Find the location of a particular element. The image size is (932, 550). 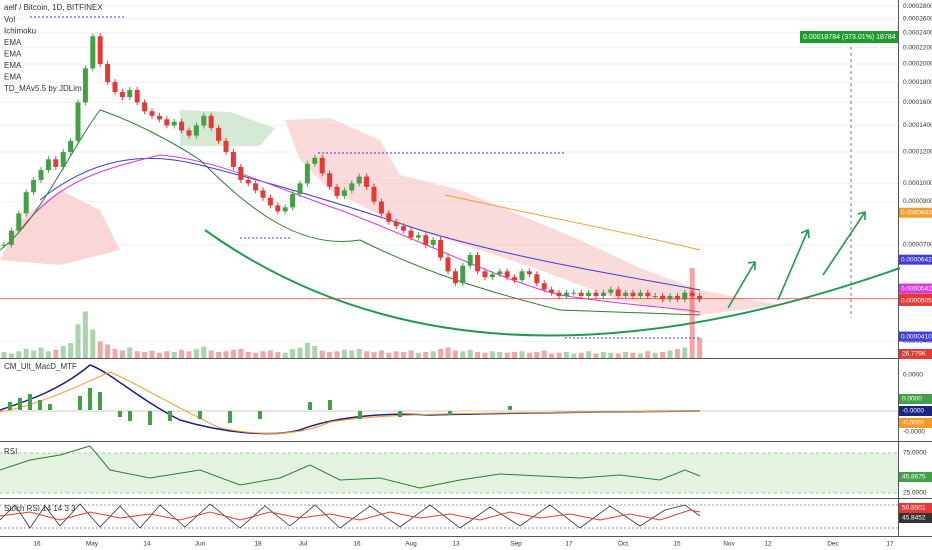

x-tick-label: 14 is located at coordinates (147, 544).